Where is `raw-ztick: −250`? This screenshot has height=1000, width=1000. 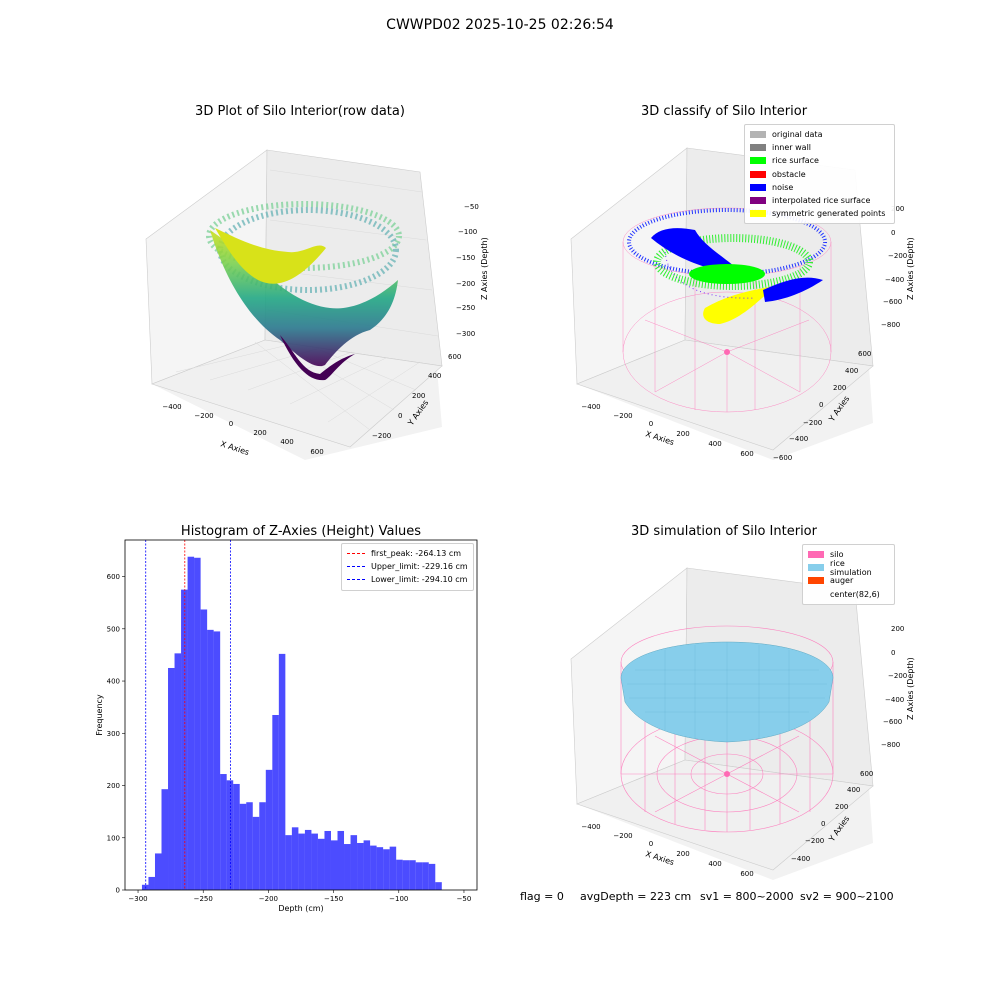 raw-ztick: −250 is located at coordinates (465, 308).